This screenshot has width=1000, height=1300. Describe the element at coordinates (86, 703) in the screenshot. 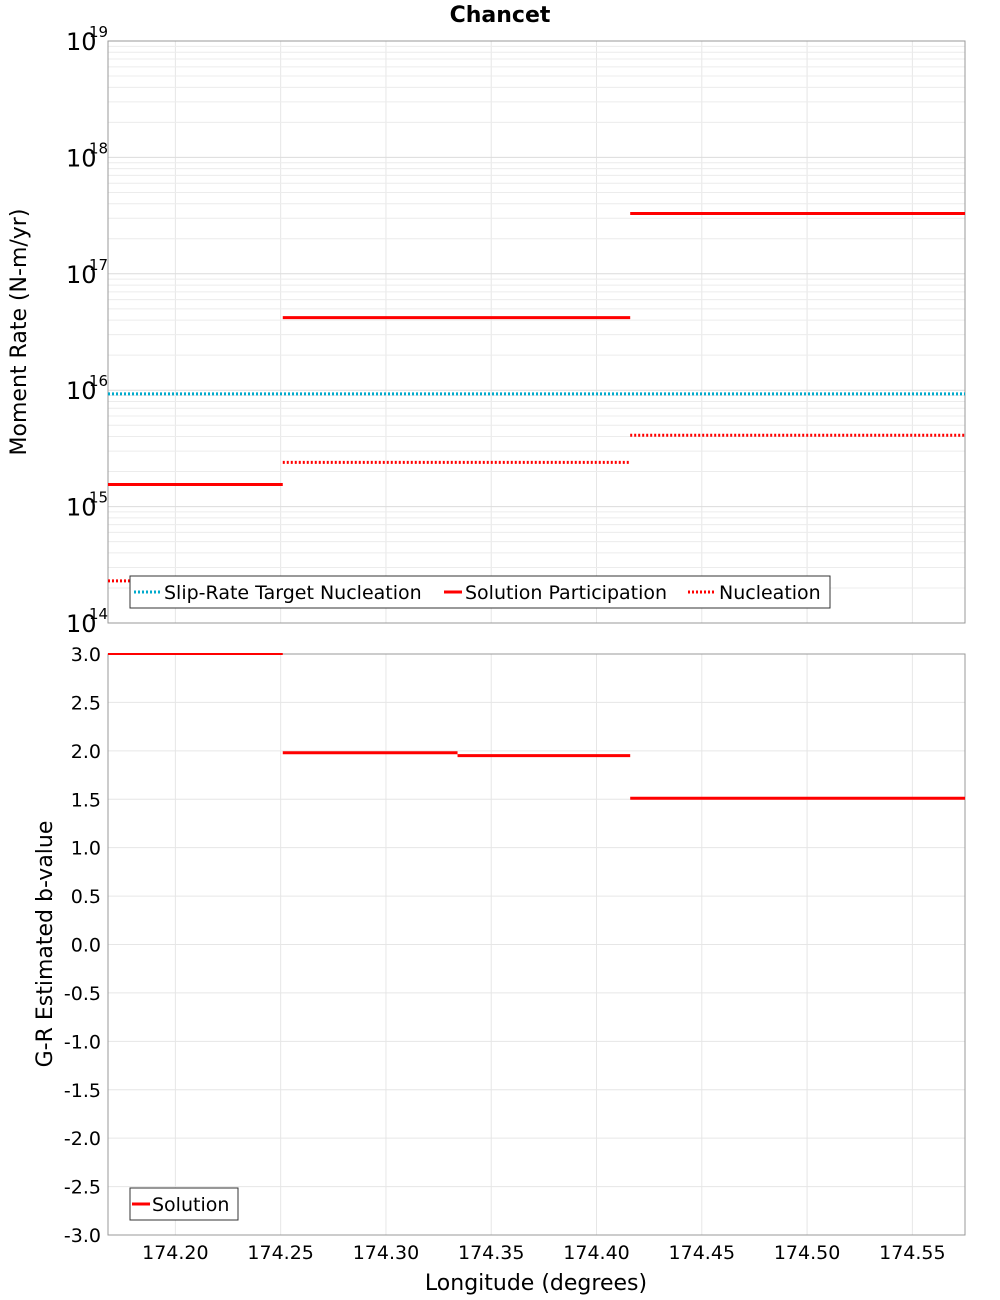

I see `b-value-y-tick-label: 2.5` at that location.